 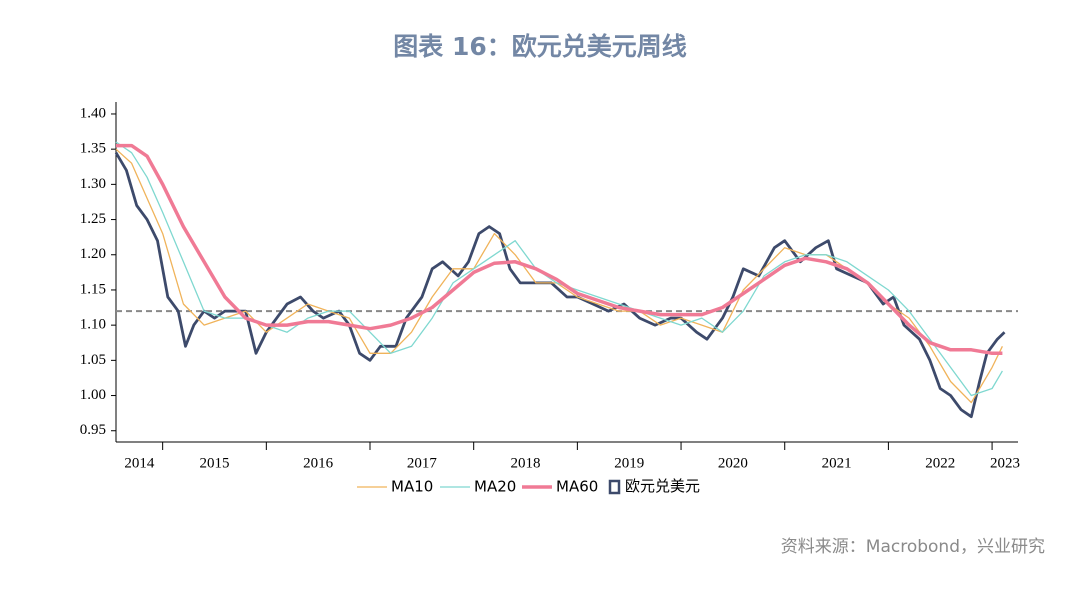 What do you see at coordinates (940, 463) in the screenshot?
I see `x-tick-label: 2022` at bounding box center [940, 463].